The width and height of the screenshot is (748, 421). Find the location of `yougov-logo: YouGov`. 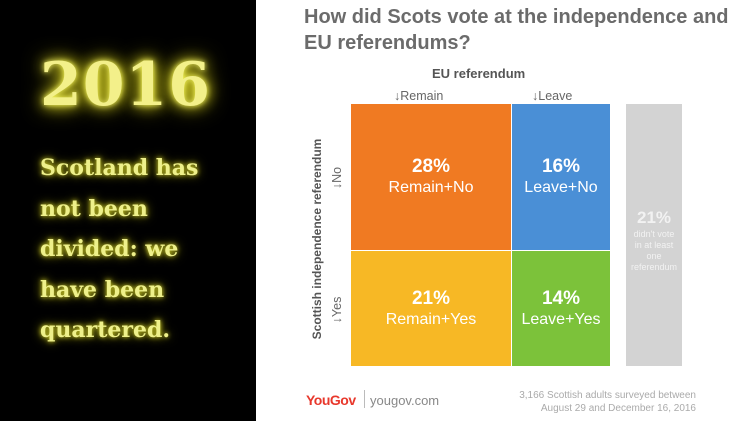

yougov-logo: YouGov is located at coordinates (331, 400).